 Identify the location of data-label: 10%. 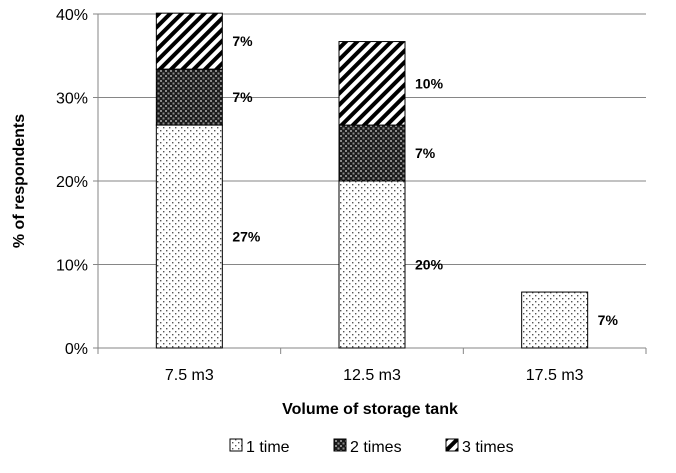
(429, 83).